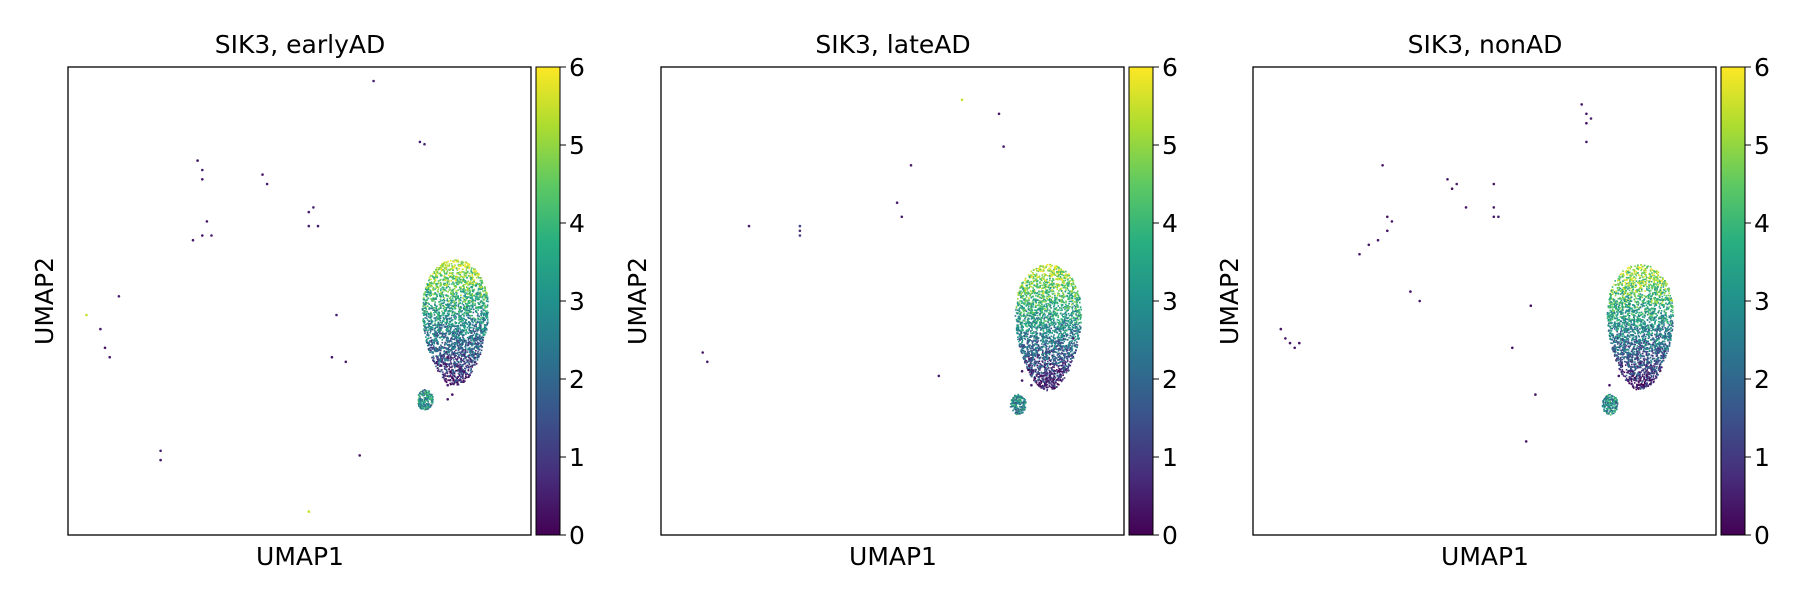 The image size is (1800, 600). I want to click on y-axis-label: UMAP2, so click(44, 301).